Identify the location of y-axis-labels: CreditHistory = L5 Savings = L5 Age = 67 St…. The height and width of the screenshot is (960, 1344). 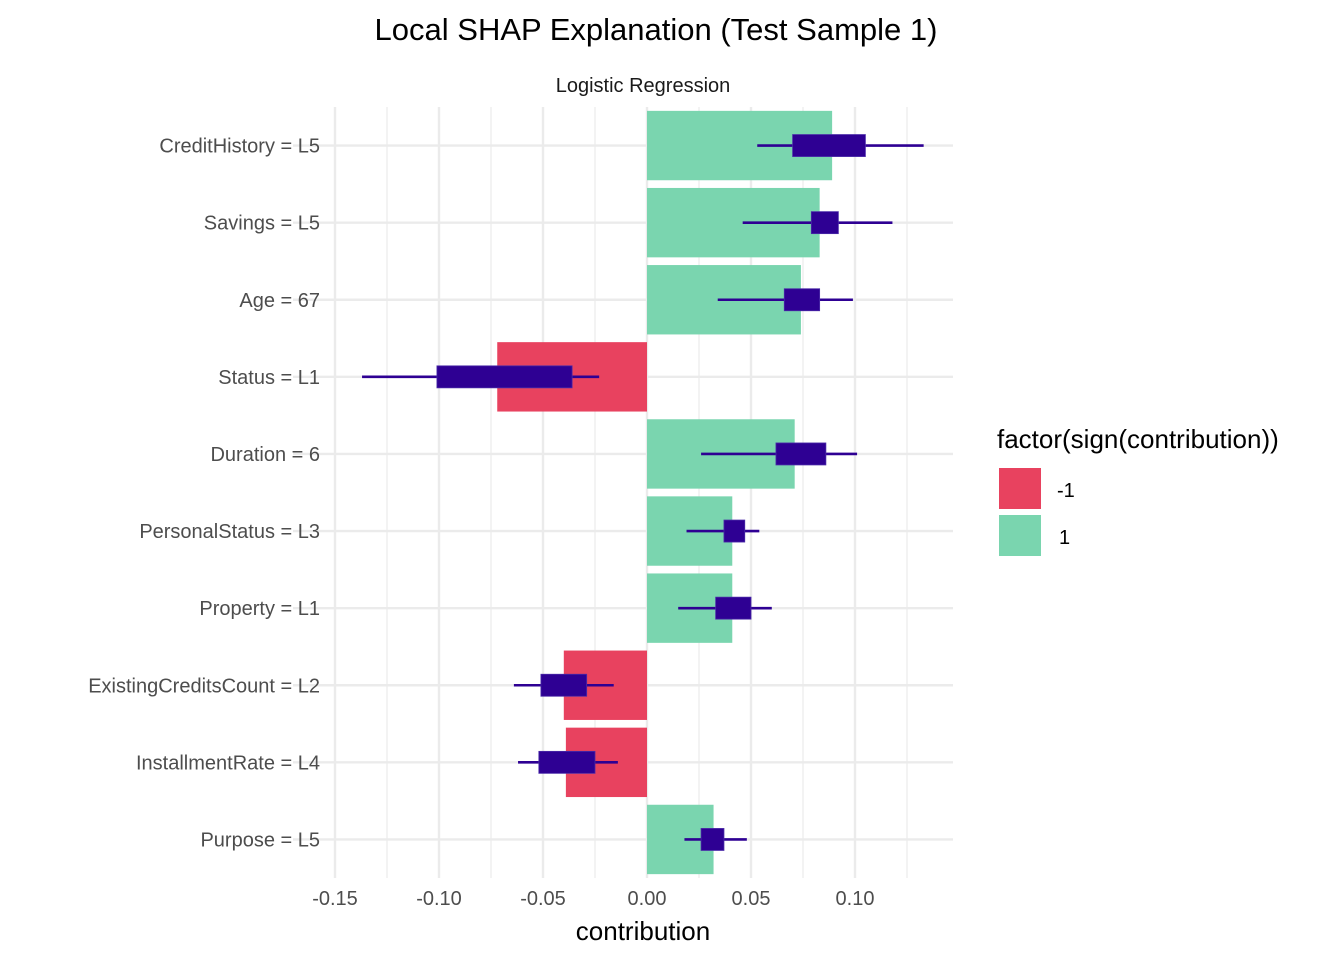
(204, 494).